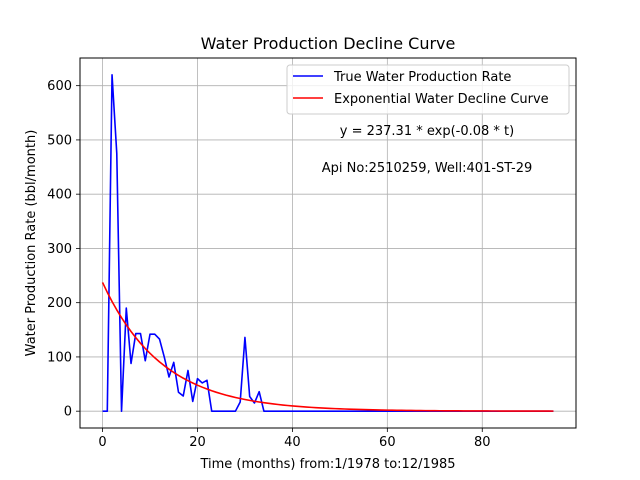 This screenshot has height=480, width=640. I want to click on y-tick-label: 500, so click(59, 140).